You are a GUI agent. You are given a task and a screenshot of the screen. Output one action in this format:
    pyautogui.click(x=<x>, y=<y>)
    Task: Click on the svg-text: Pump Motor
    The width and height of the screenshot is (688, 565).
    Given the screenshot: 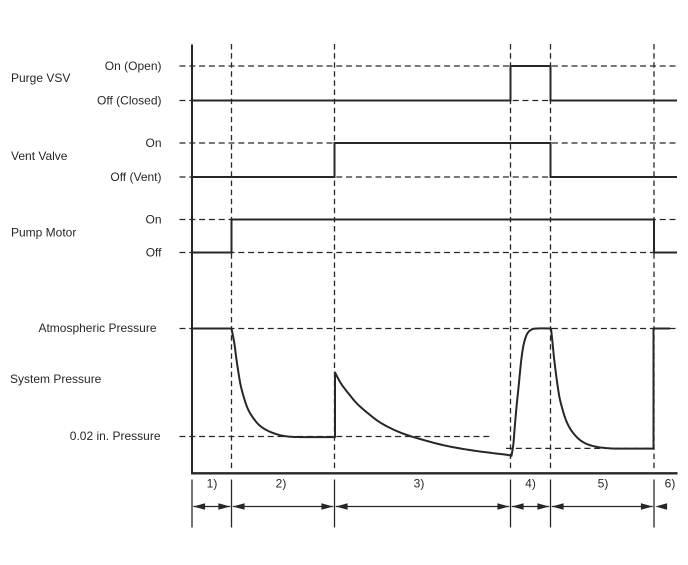 What is the action you would take?
    pyautogui.click(x=43, y=232)
    